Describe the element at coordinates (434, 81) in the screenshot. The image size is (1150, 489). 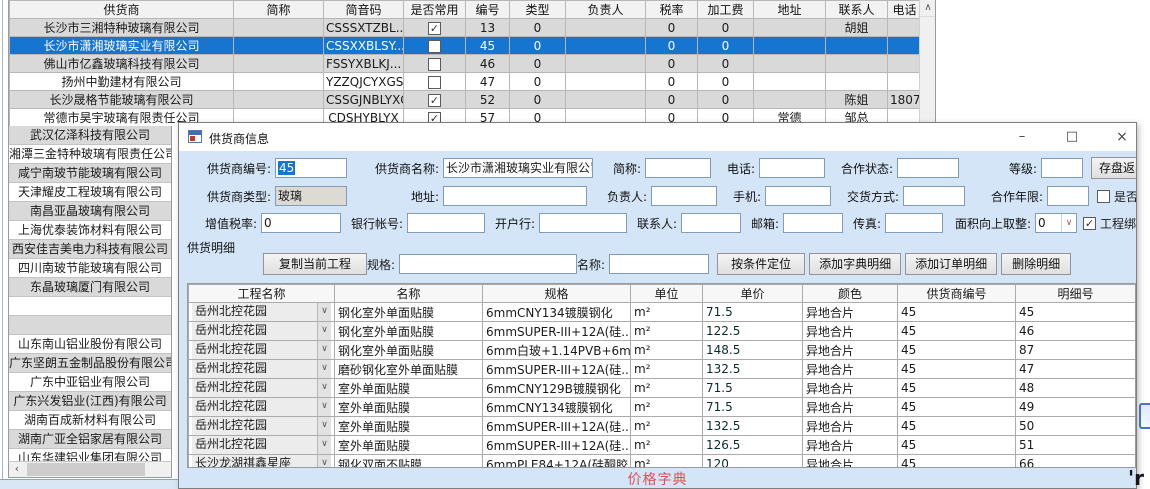
I see `common-checkbox-cell` at that location.